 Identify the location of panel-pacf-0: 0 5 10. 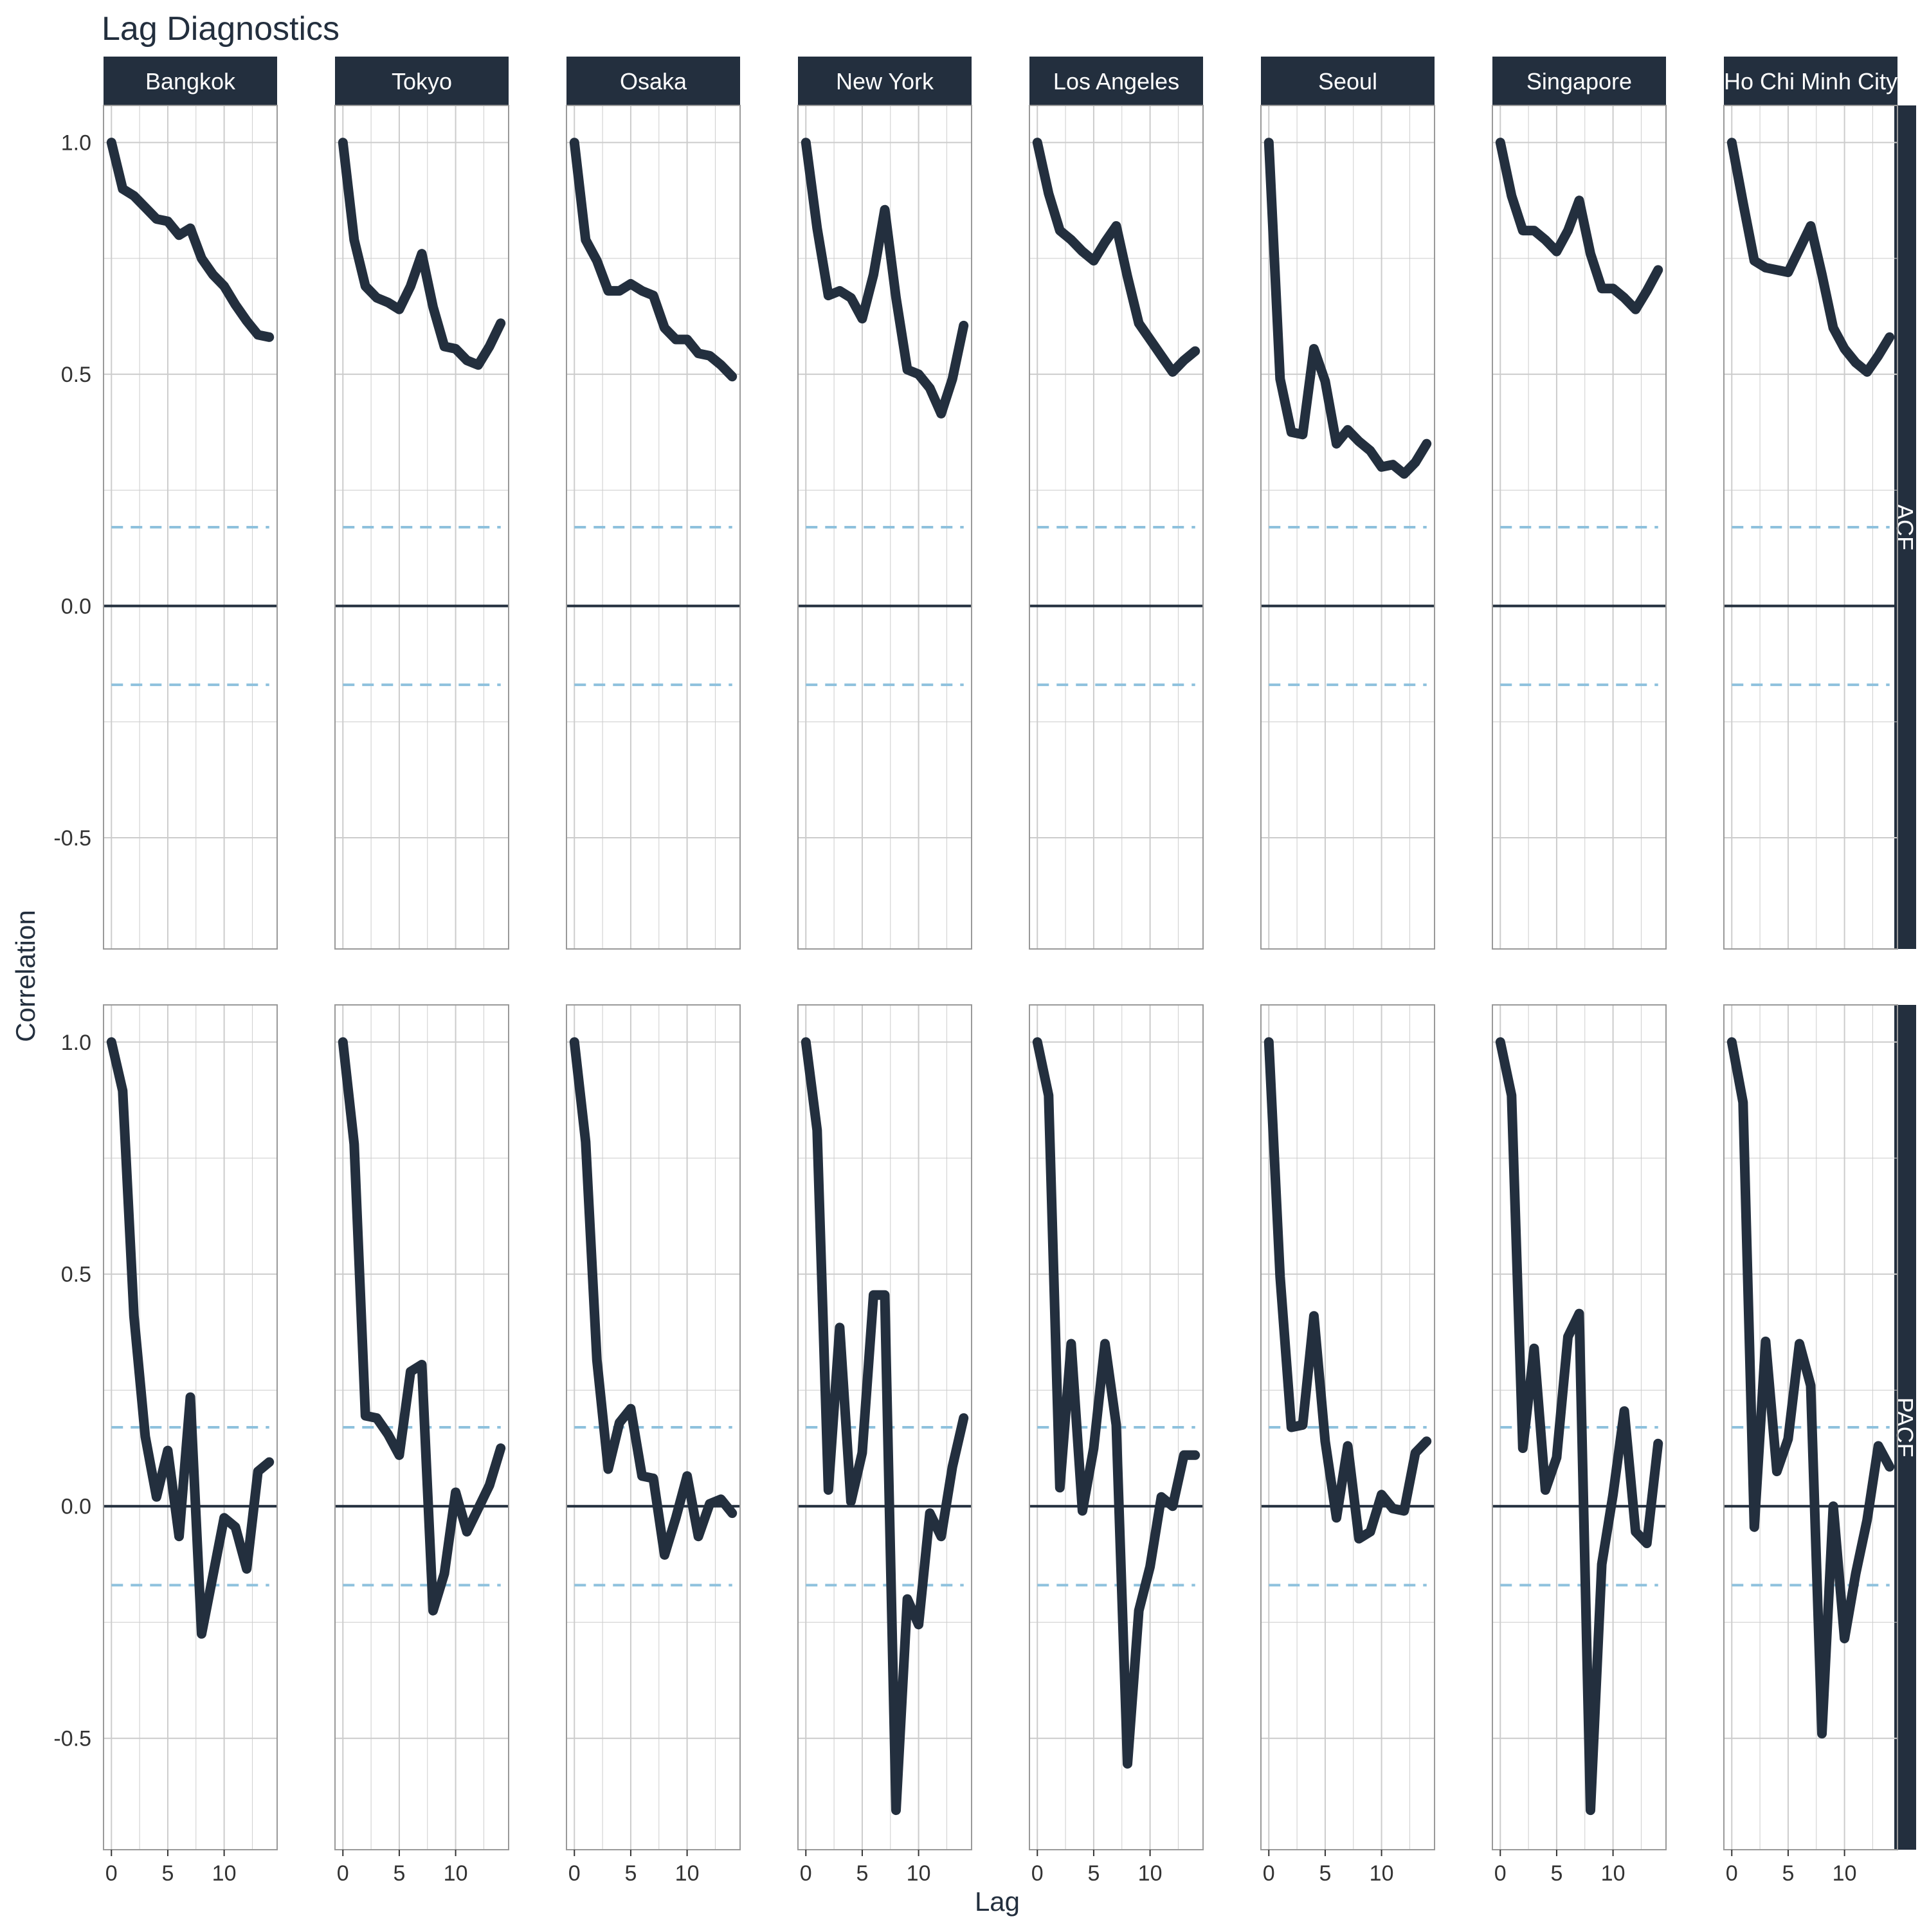
(190, 1445).